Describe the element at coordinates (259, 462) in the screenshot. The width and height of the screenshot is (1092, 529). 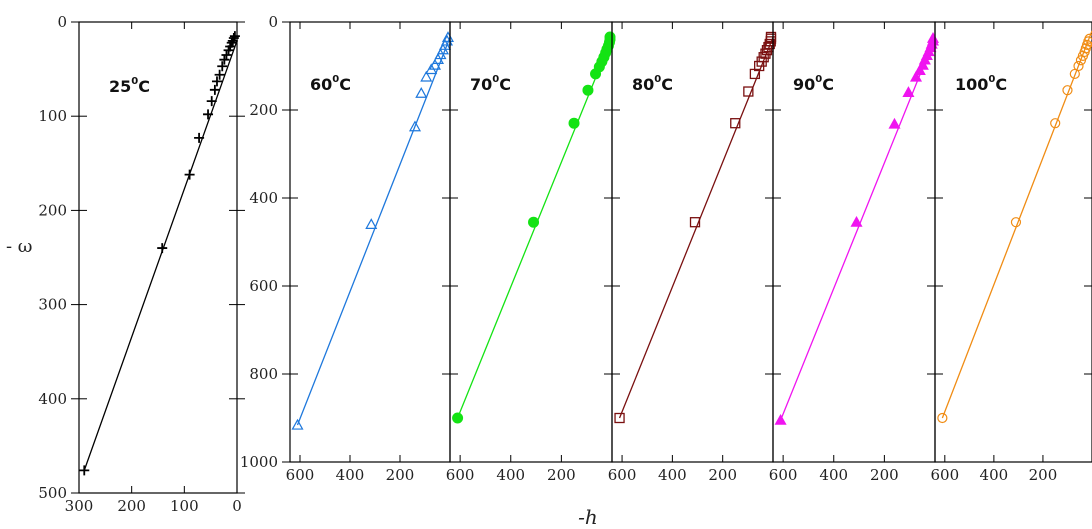
I see `y-tick-label: 1000` at that location.